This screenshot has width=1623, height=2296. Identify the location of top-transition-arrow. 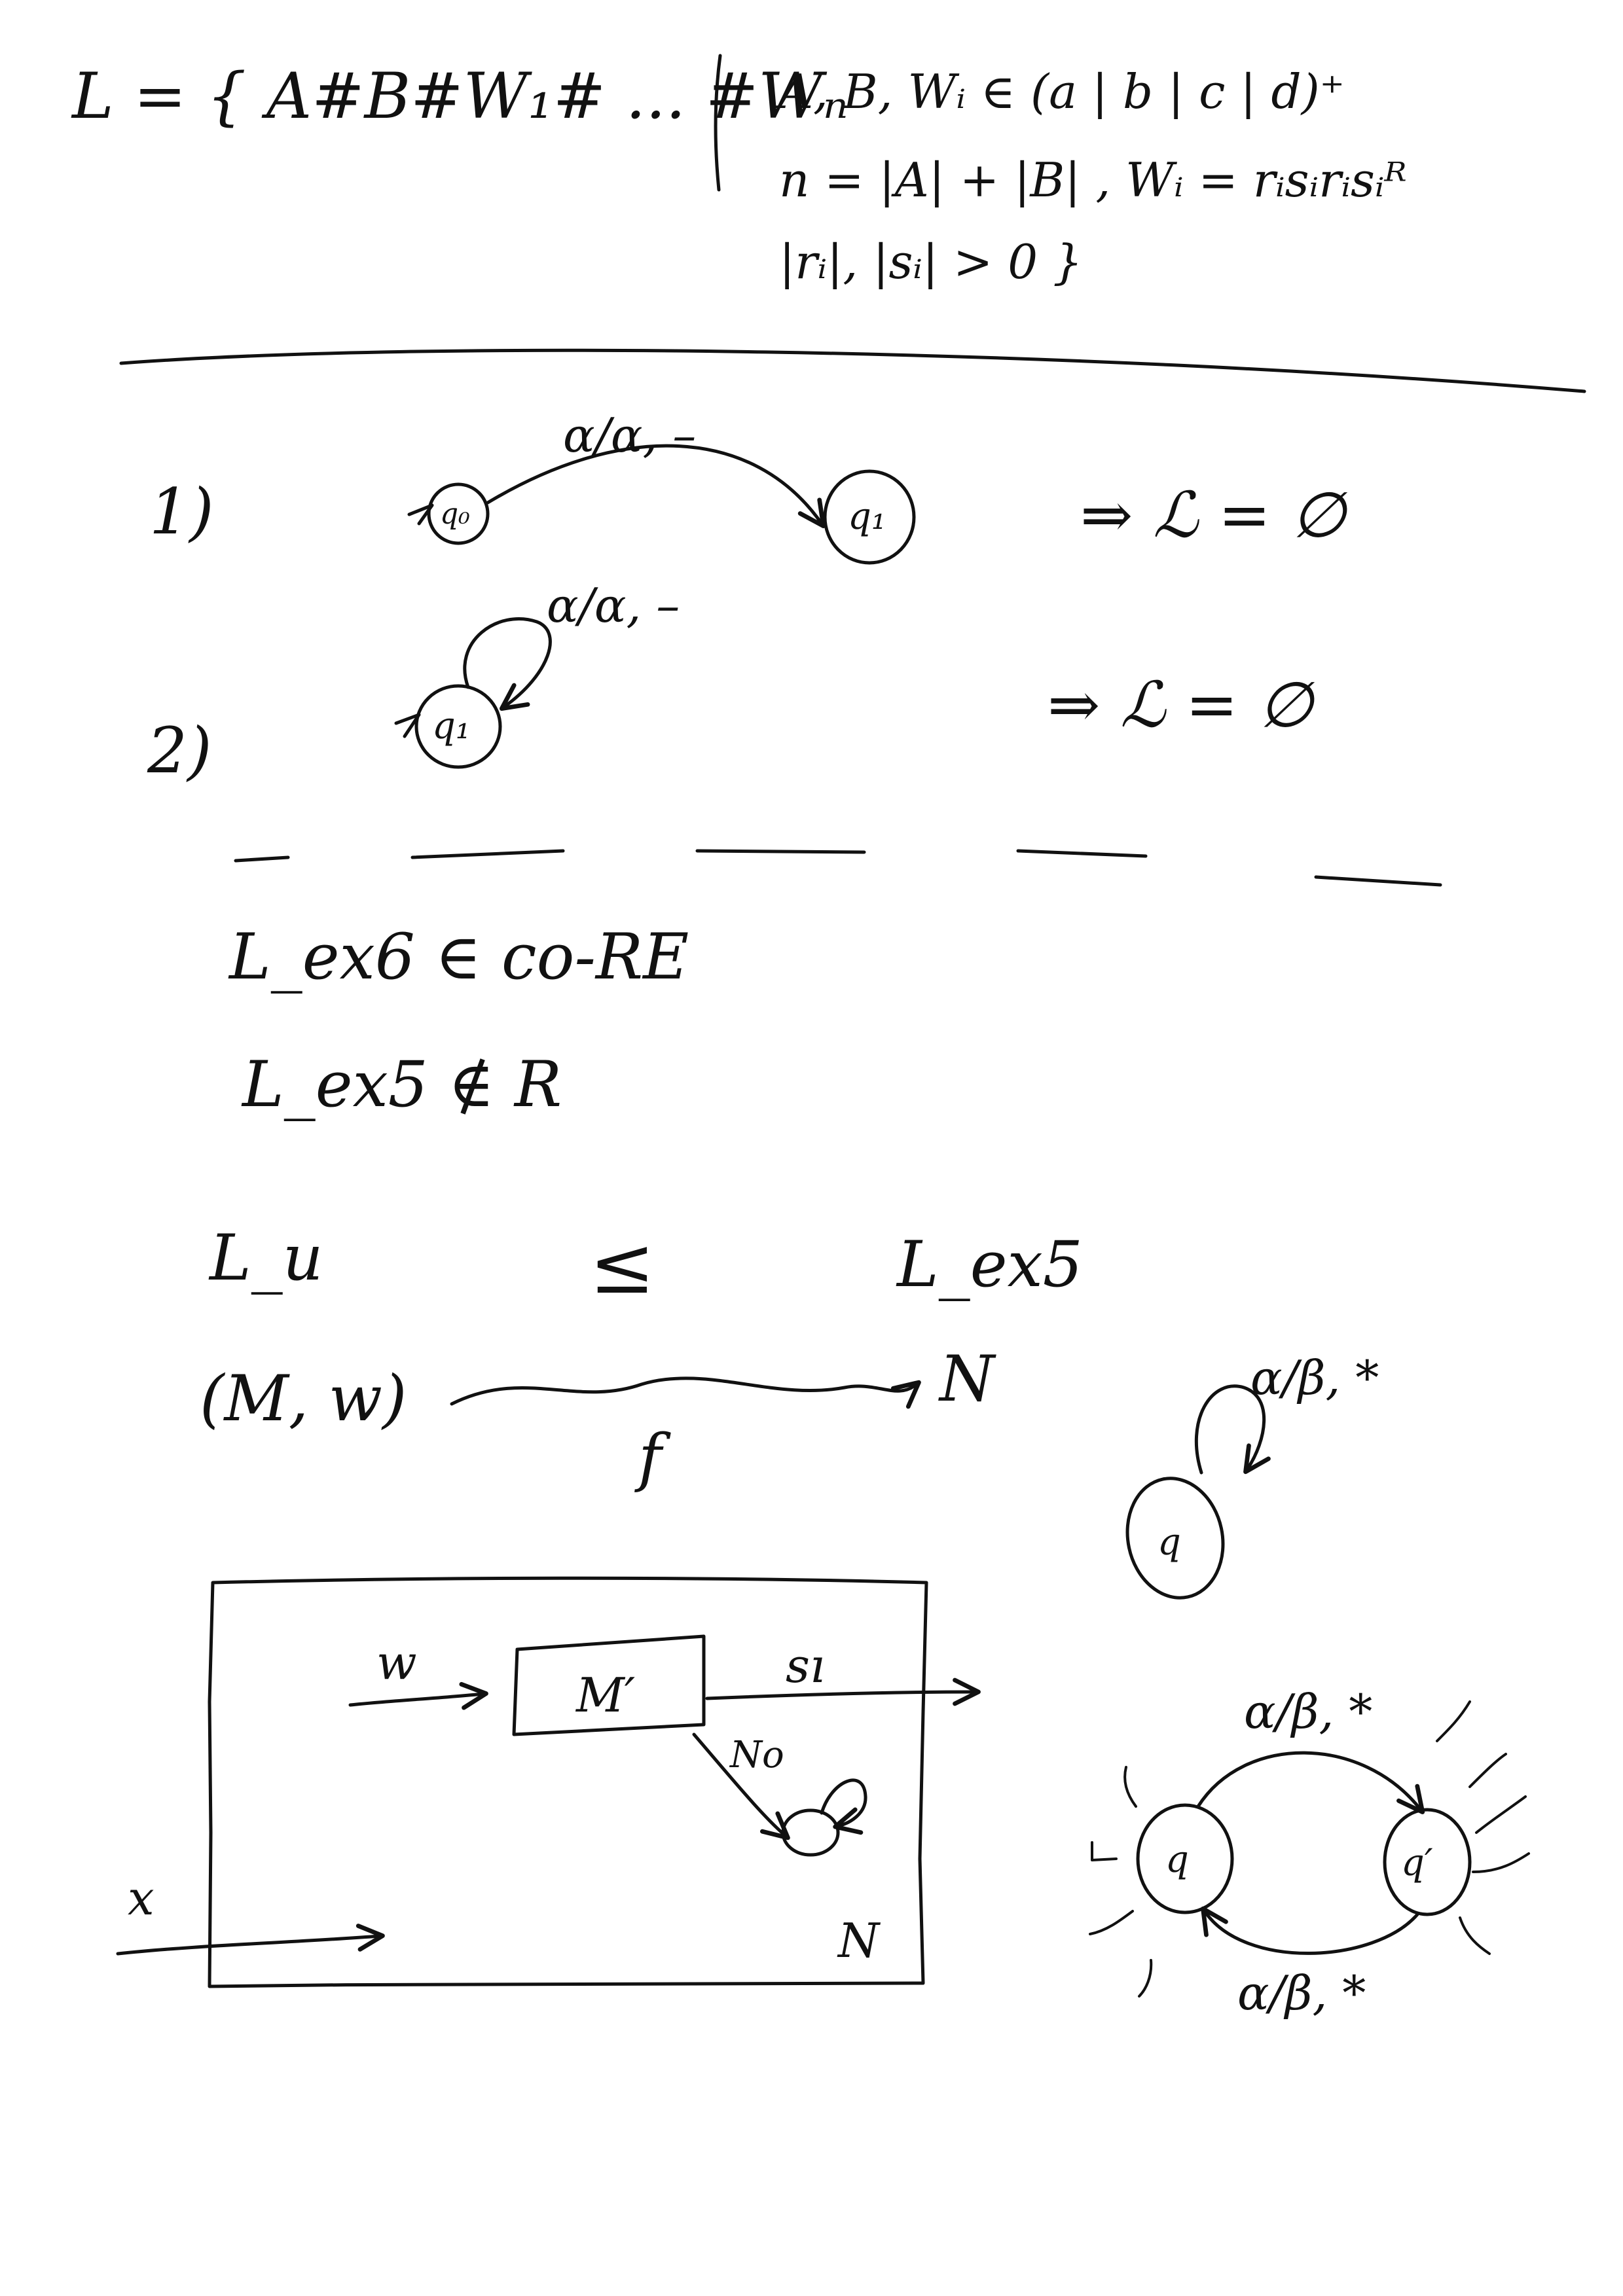
(1310, 1782).